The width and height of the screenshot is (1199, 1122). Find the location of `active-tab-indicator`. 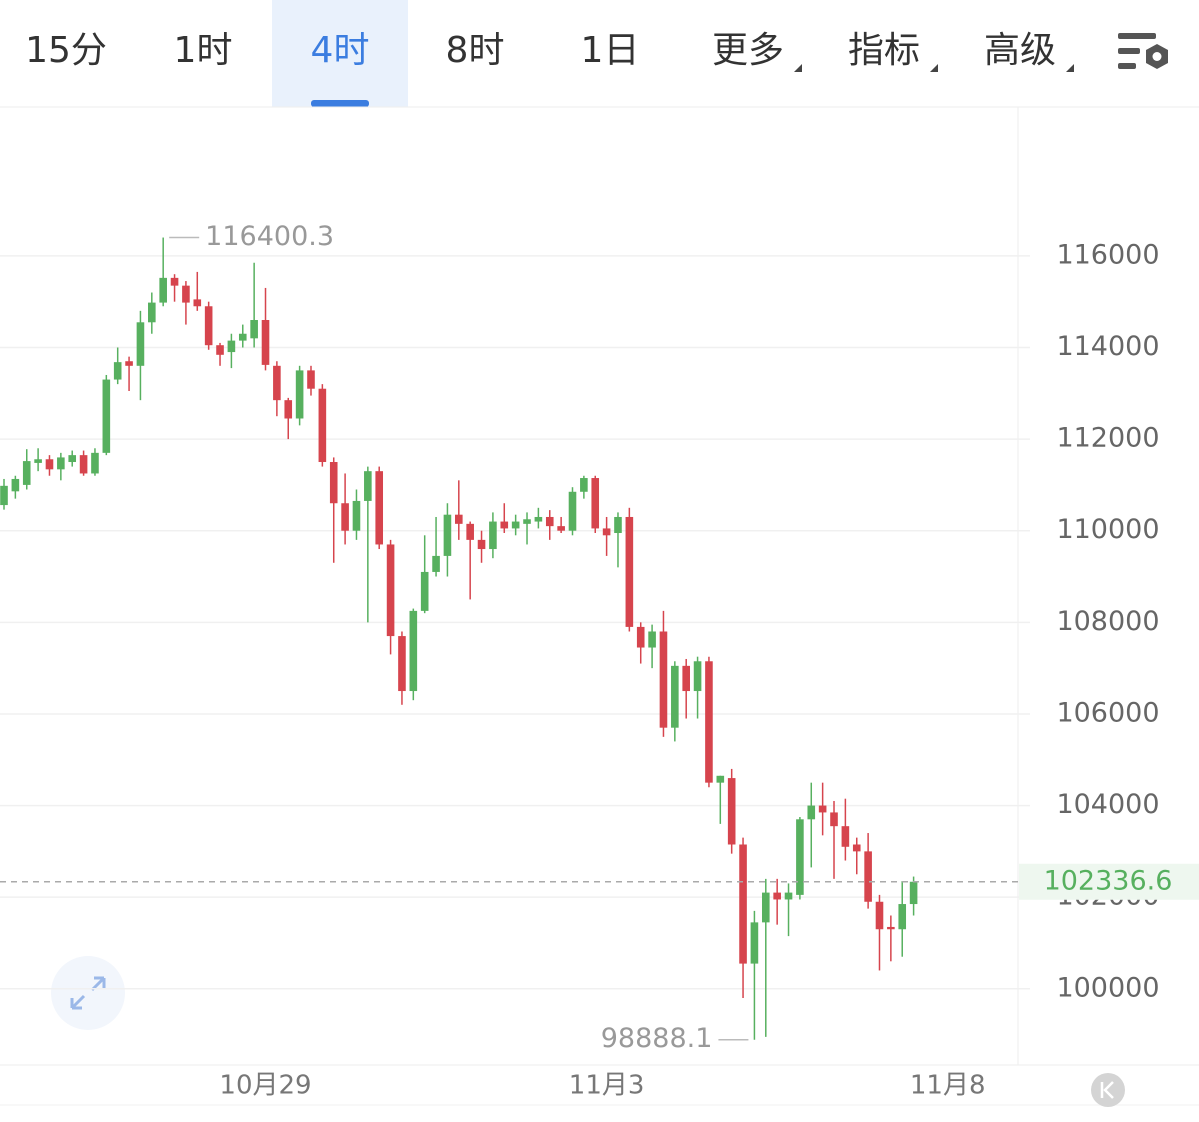

active-tab-indicator is located at coordinates (340, 103).